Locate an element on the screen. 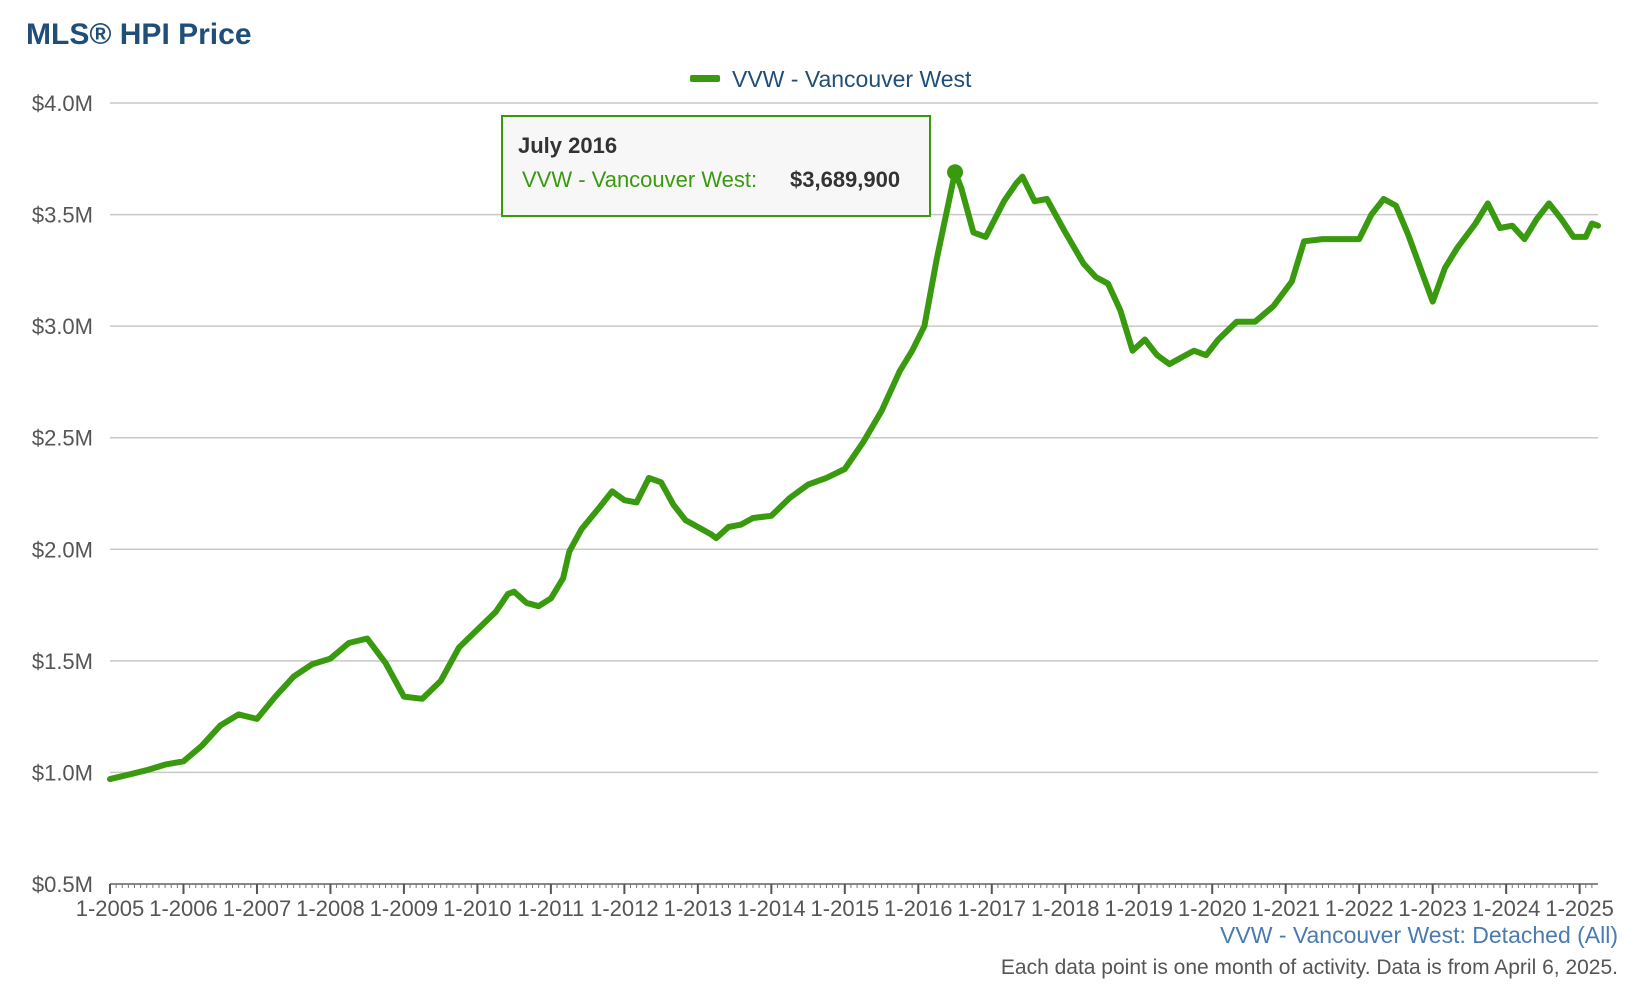 Image resolution: width=1640 pixels, height=988 pixels. chart-title: MLS® HPI Price is located at coordinates (139, 34).